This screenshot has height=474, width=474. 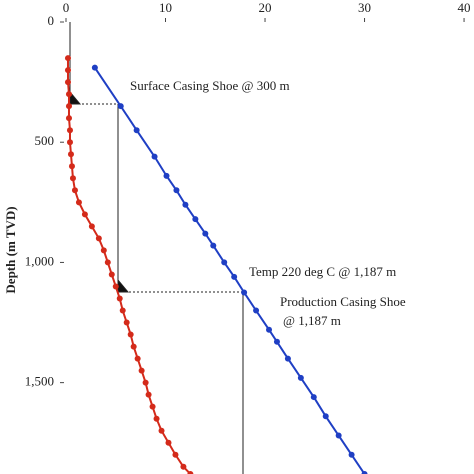 I want to click on x-tick-label: 0, so click(x=66, y=7).